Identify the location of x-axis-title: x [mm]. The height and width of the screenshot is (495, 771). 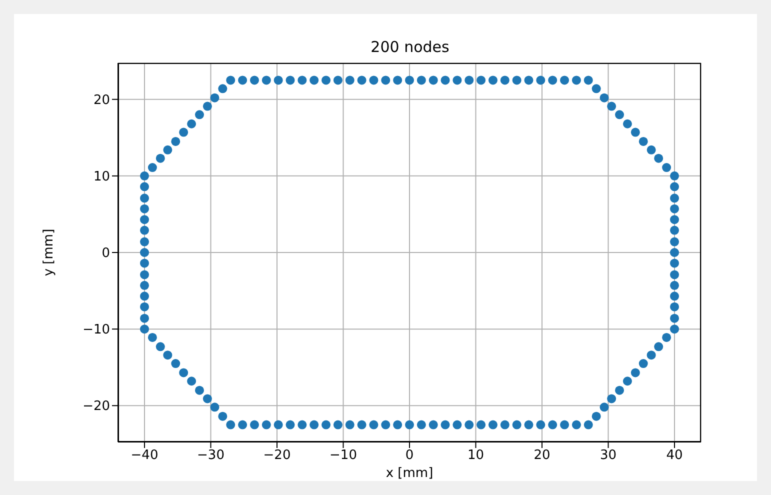
(410, 473).